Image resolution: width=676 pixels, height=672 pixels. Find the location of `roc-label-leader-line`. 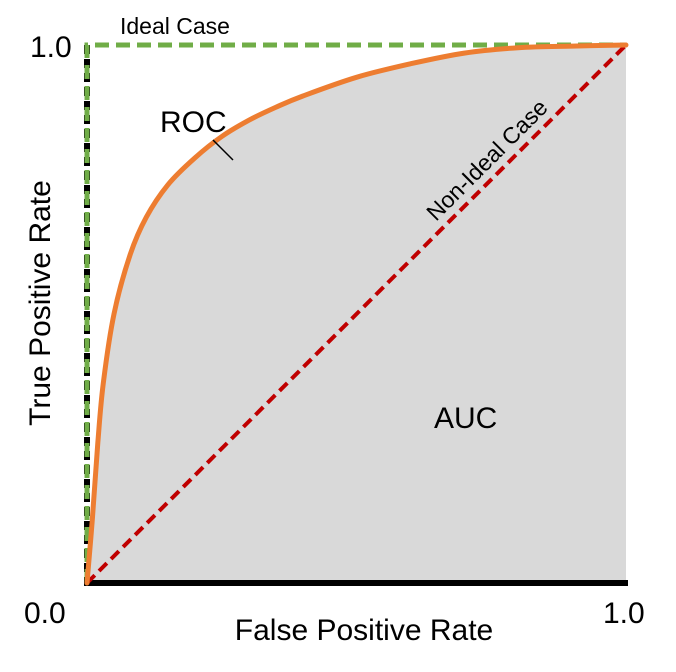

roc-label-leader-line is located at coordinates (223, 150).